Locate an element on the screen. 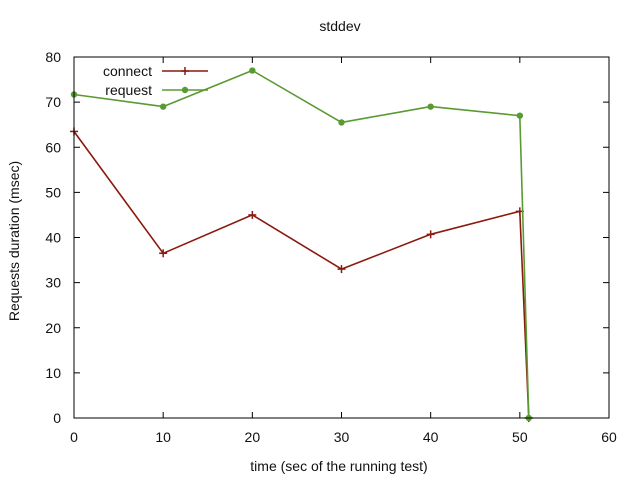 The image size is (640, 480). legend-marker-connect is located at coordinates (185, 71).